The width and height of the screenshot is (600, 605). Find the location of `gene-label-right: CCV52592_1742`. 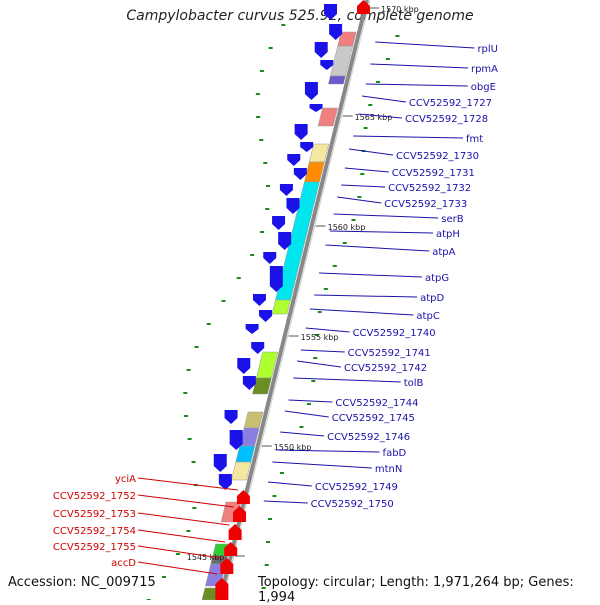

gene-label-right: CCV52592_1742 is located at coordinates (385, 368).